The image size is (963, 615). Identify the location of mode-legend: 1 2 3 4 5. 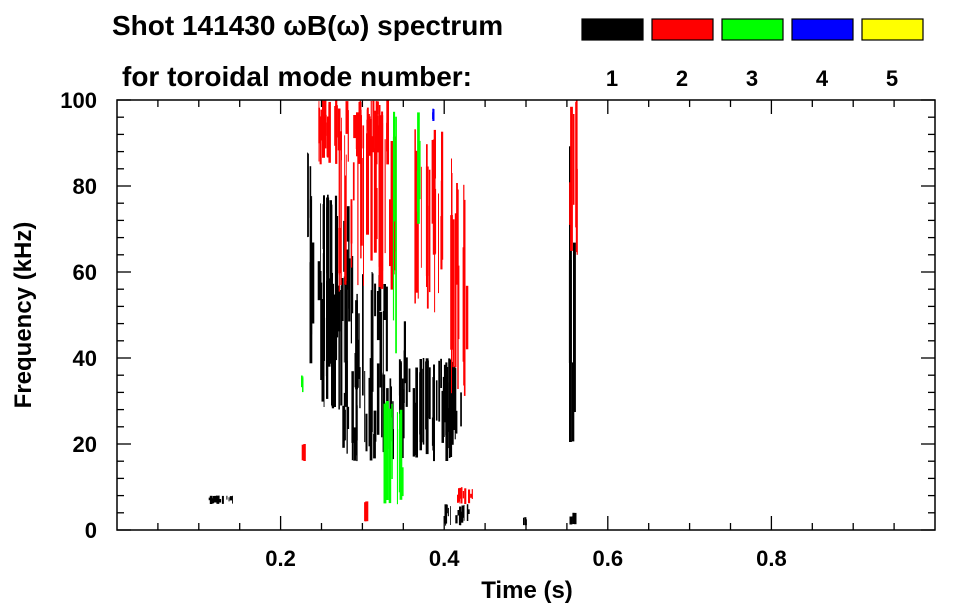
(752, 54).